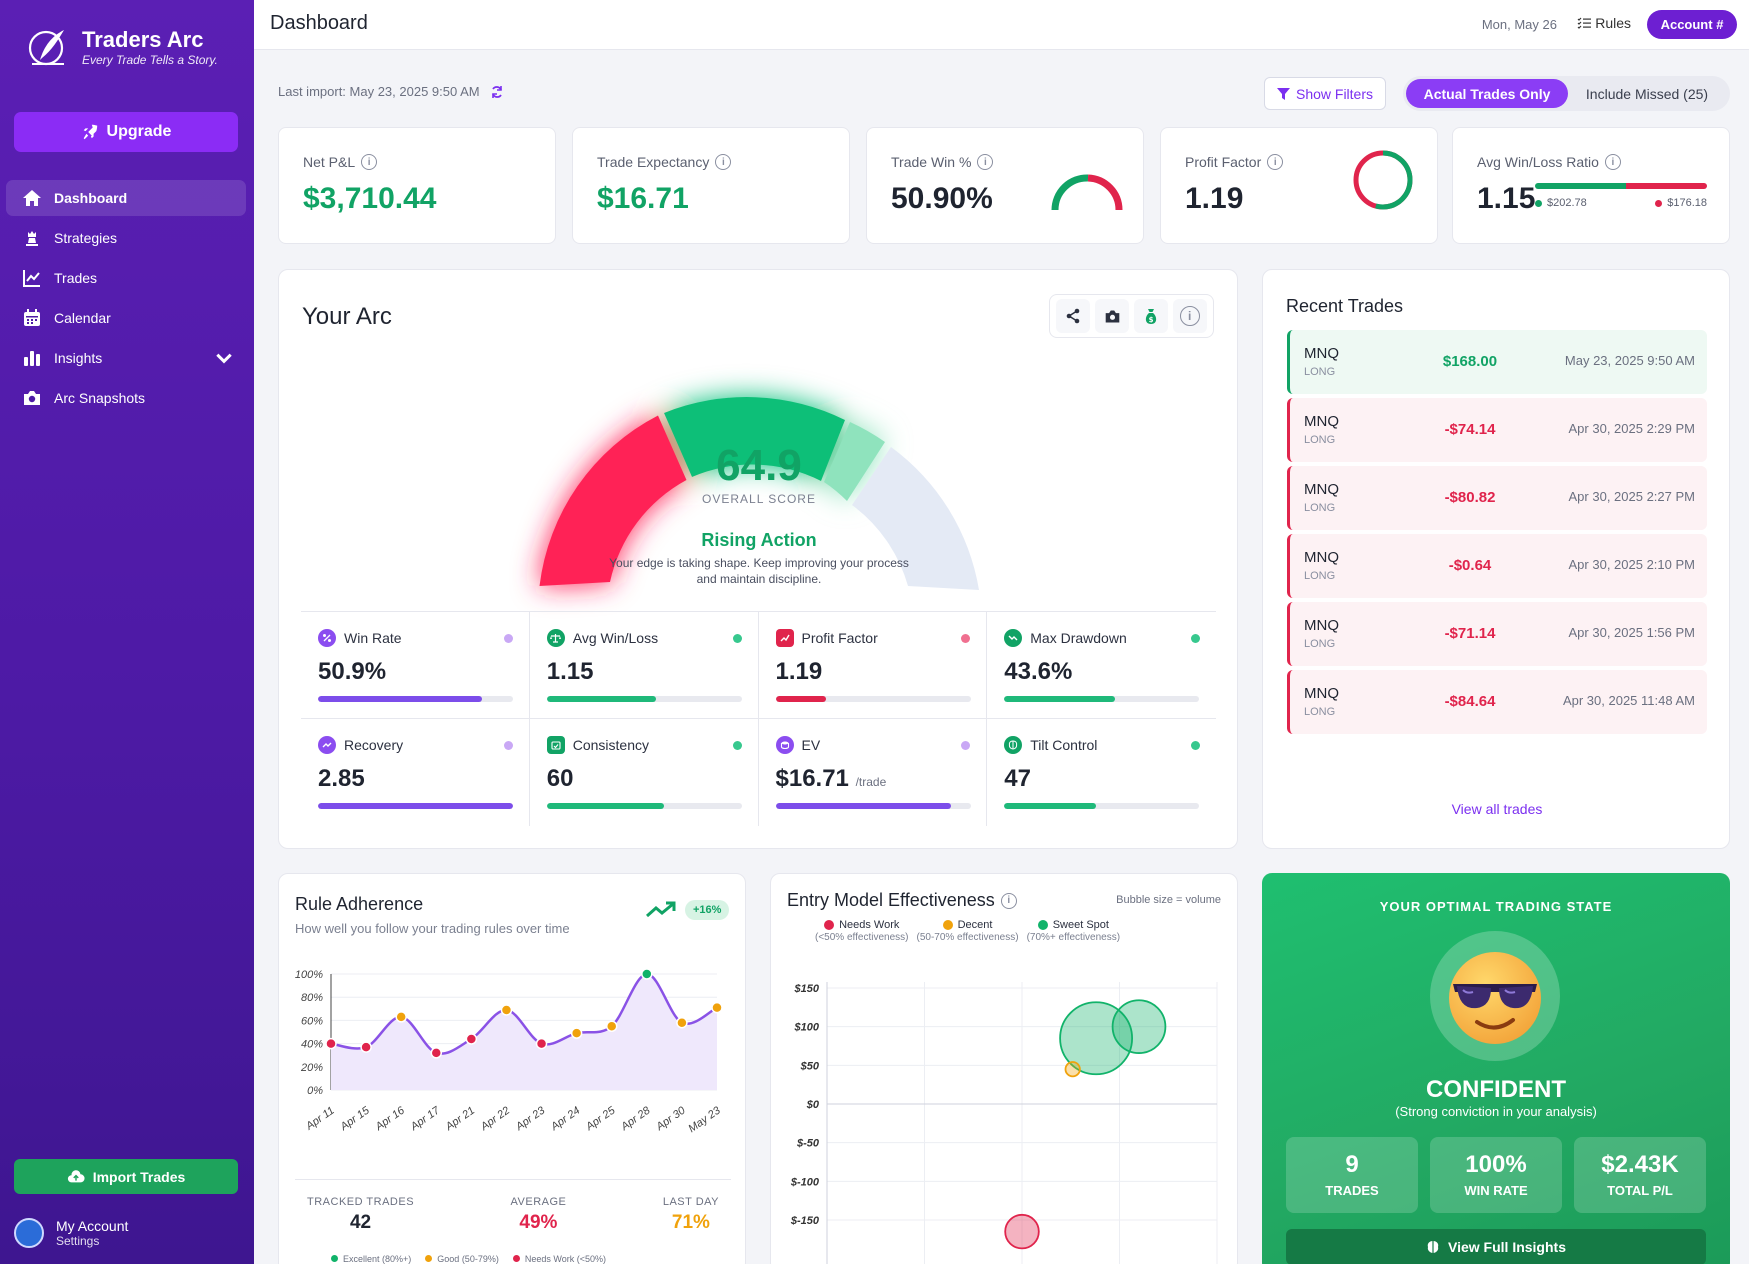 The image size is (1749, 1264). I want to click on account-button: Account #, so click(1692, 24).